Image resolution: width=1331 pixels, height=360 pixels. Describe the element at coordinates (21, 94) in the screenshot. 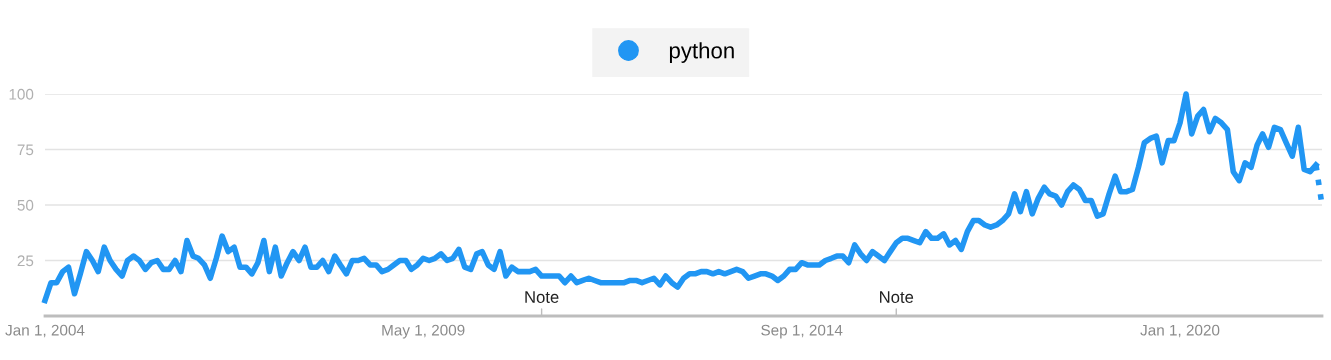

I see `y-tick-label: 100` at that location.